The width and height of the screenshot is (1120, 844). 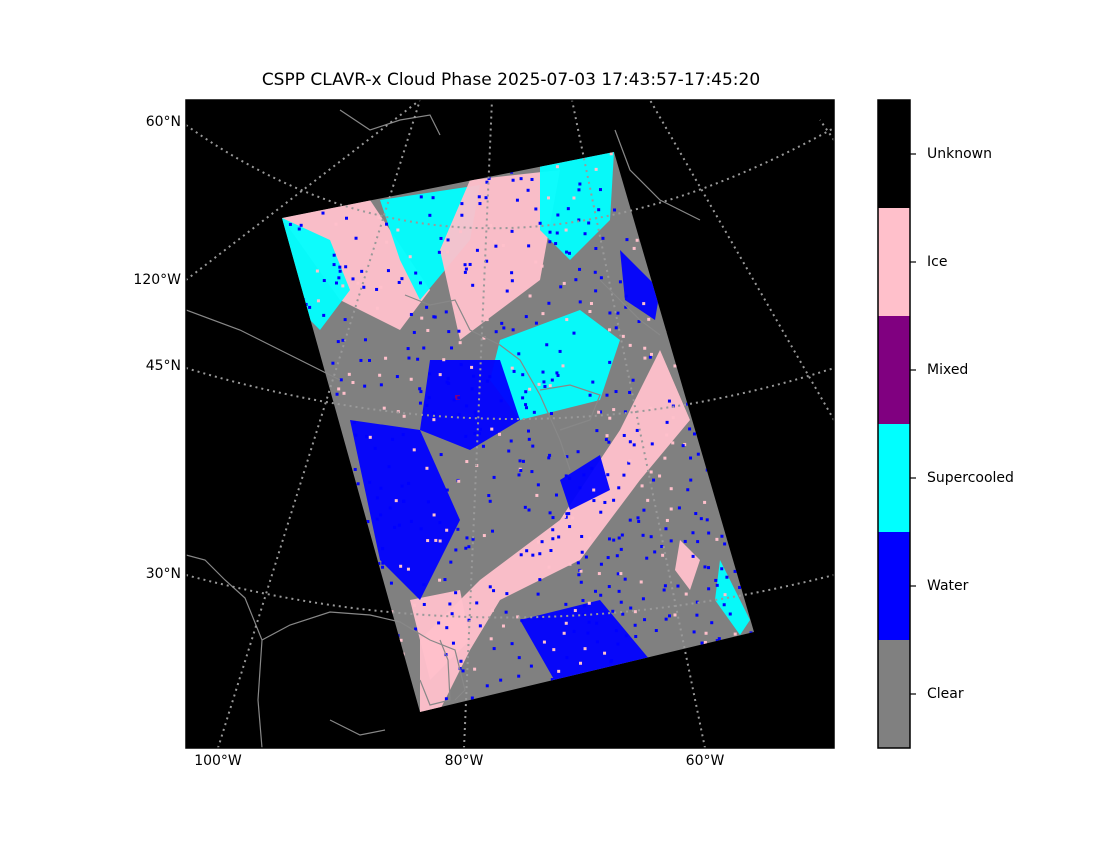 What do you see at coordinates (970, 478) in the screenshot?
I see `colorbar-label: Supercooled` at bounding box center [970, 478].